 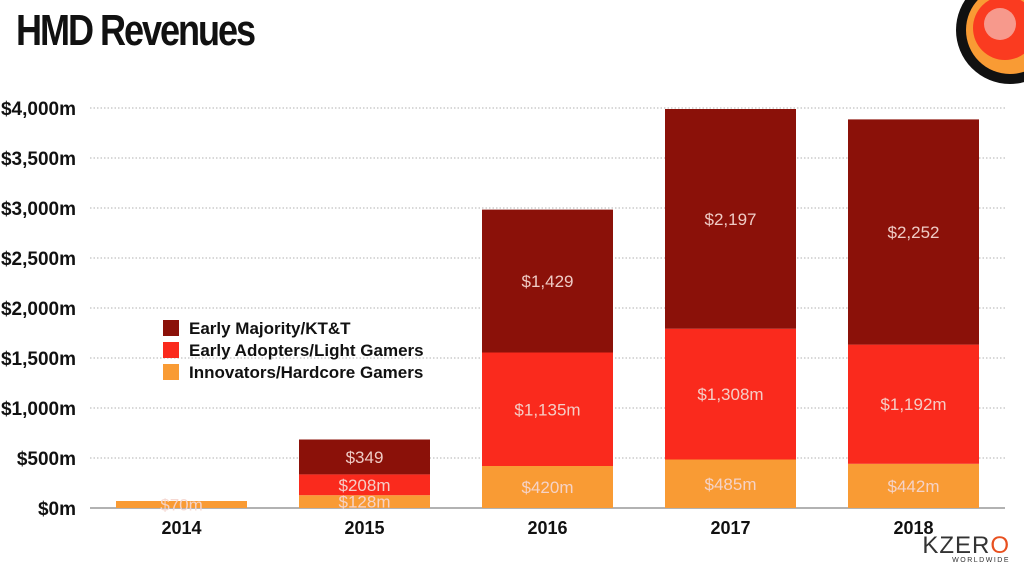 I want to click on y-tick-label: $4,000m, so click(x=38, y=109).